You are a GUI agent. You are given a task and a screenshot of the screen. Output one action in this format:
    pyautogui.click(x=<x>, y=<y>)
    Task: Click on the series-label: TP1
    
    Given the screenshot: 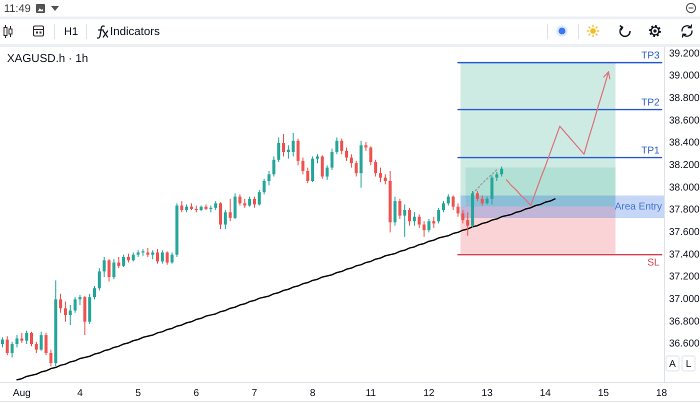 What is the action you would take?
    pyautogui.click(x=650, y=151)
    